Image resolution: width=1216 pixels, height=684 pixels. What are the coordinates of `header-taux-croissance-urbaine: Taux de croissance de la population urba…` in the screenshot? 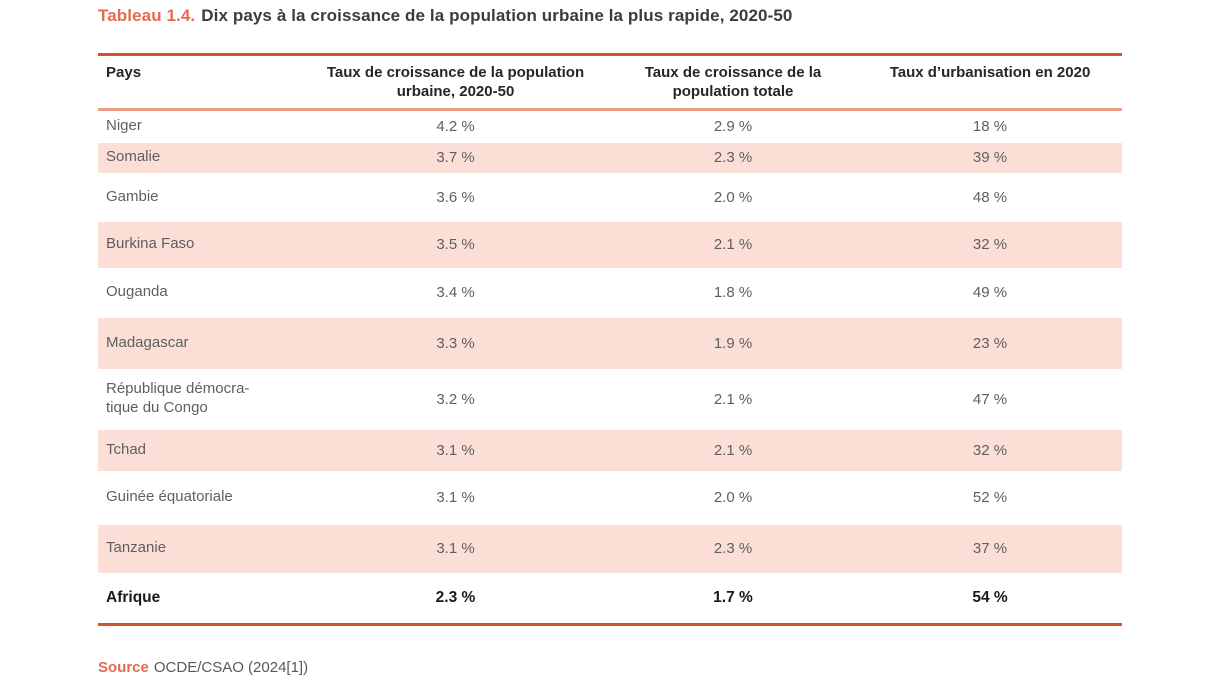 It's located at (455, 82).